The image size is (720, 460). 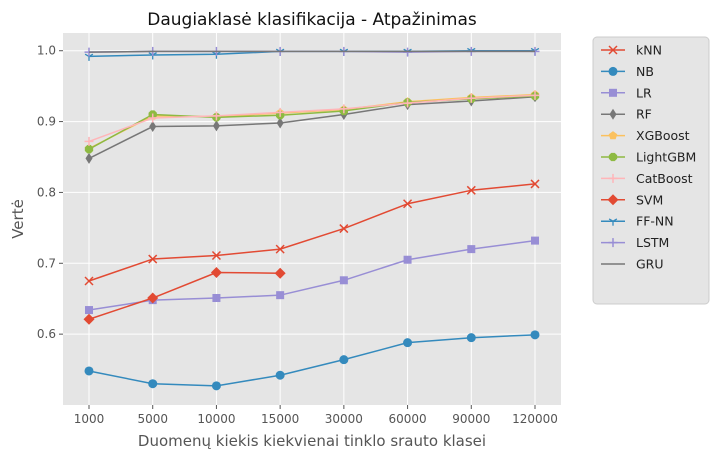 I want to click on legend-label: LR, so click(x=644, y=92).